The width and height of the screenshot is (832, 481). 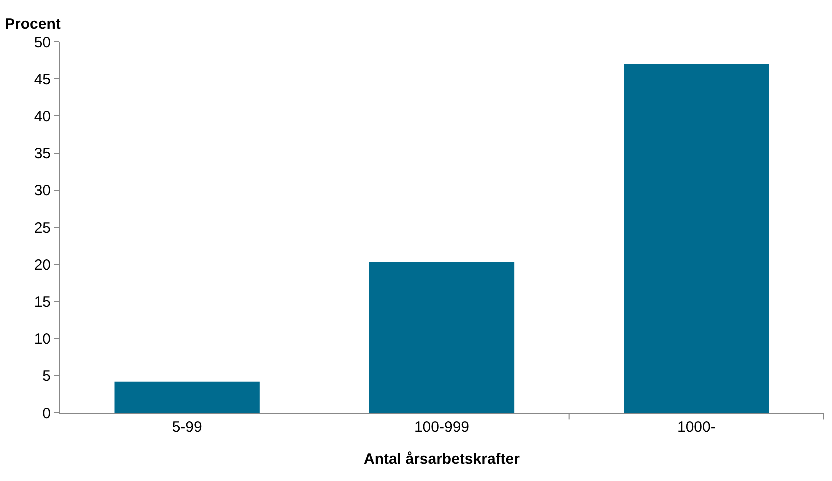 I want to click on y-tick-label: 10, so click(x=42, y=339).